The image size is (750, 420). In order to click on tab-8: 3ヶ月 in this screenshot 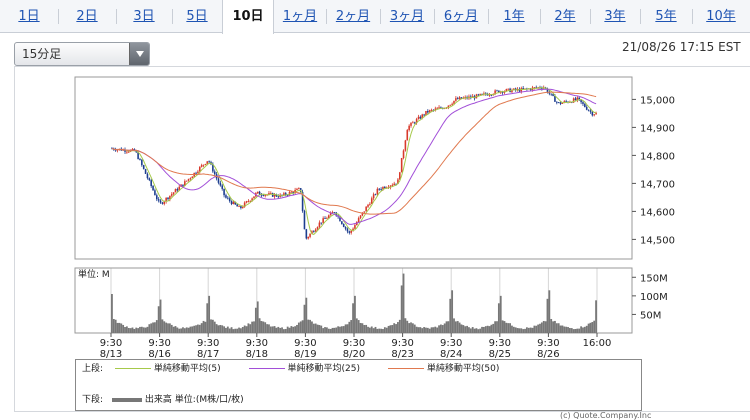, I will do `click(407, 16)`.